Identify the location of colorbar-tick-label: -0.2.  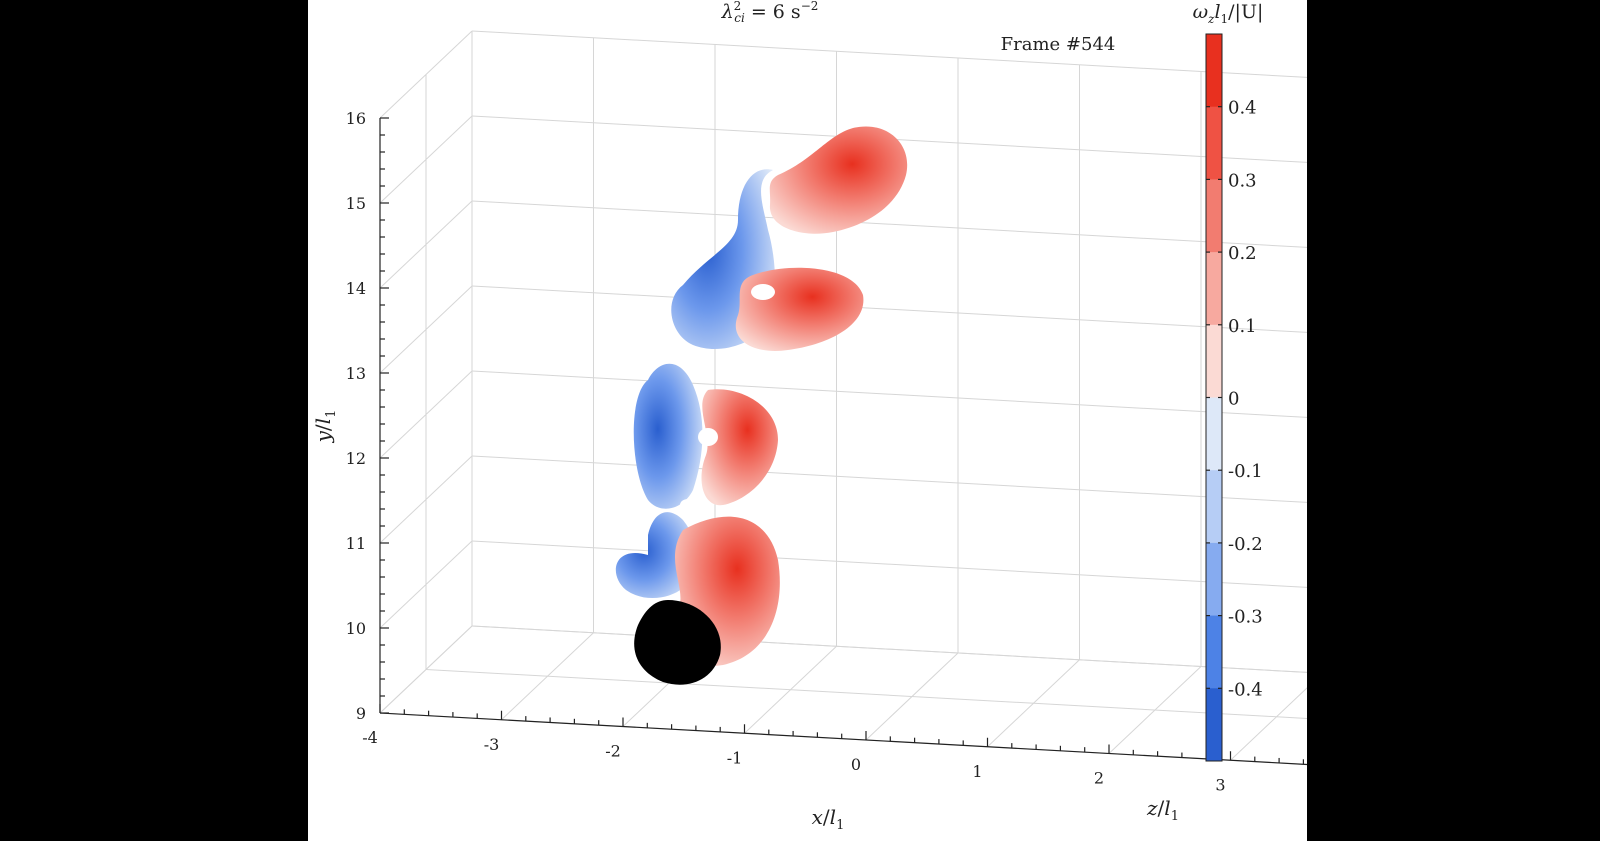
(1245, 544).